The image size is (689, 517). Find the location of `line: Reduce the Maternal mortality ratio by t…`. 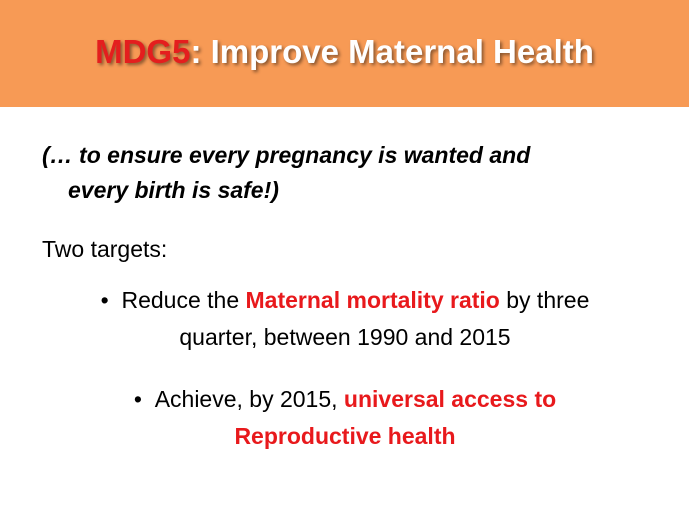

line: Reduce the Maternal mortality ratio by t… is located at coordinates (345, 300).